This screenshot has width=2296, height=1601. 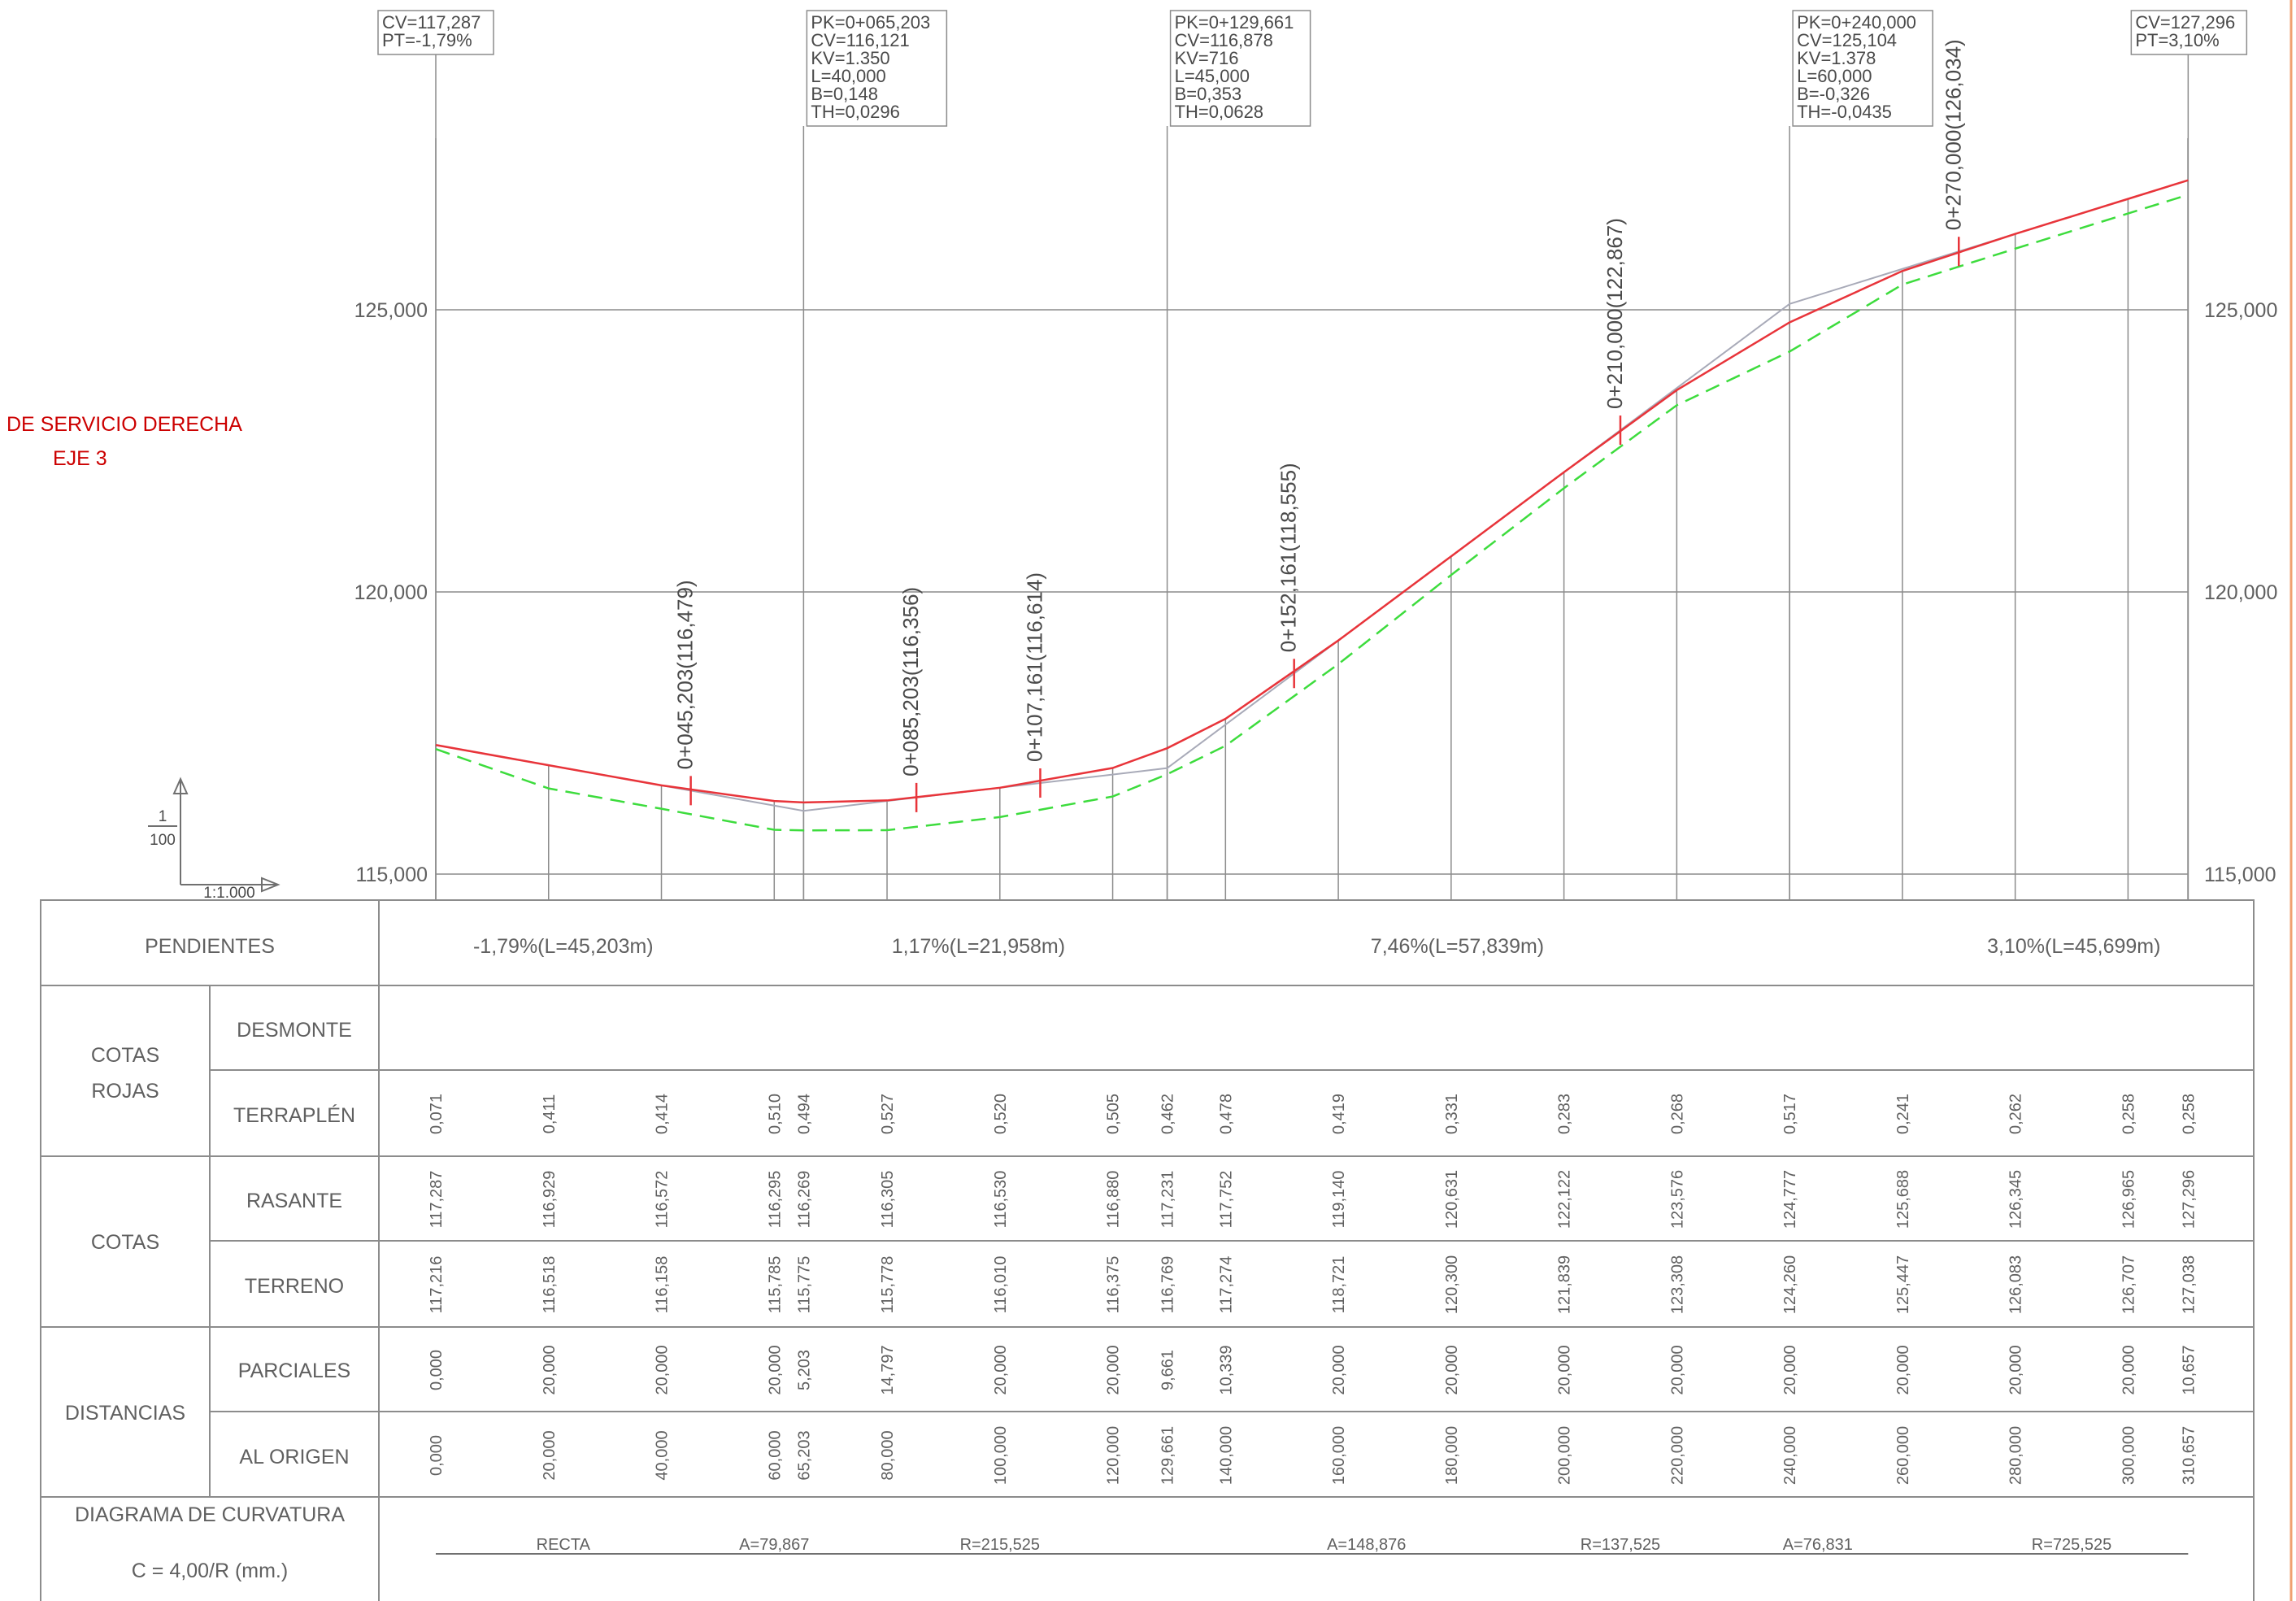 I want to click on info-box-1-line-1: CV=116,121, so click(x=860, y=40).